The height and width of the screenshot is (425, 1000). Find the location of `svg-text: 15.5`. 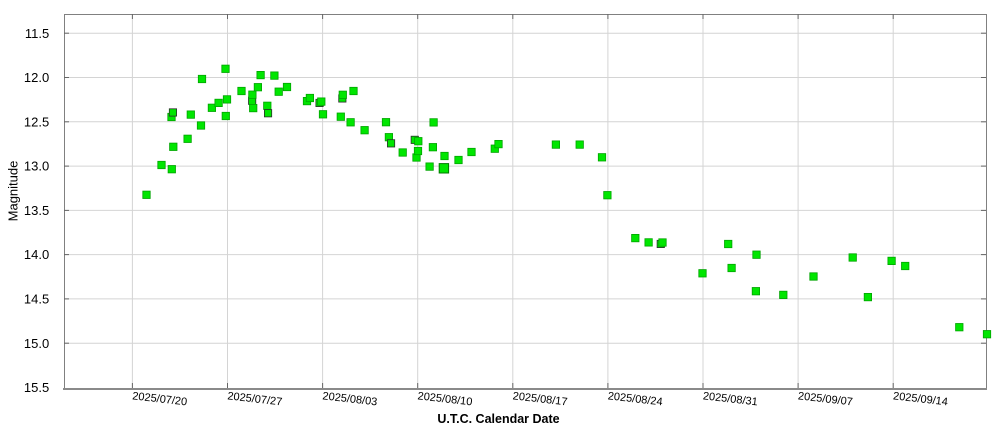

svg-text: 15.5 is located at coordinates (36, 387).